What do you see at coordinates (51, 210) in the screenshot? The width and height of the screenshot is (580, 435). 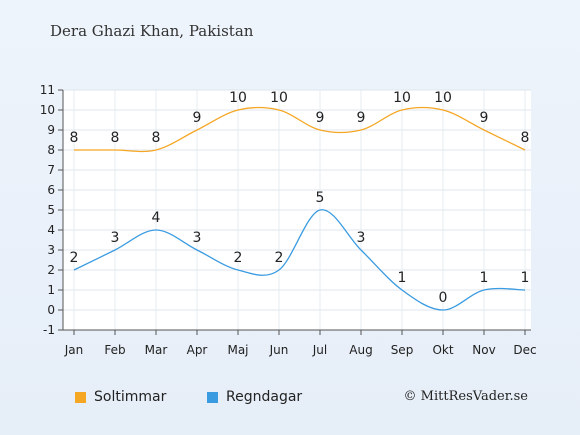 I see `y-tick-label: 5` at bounding box center [51, 210].